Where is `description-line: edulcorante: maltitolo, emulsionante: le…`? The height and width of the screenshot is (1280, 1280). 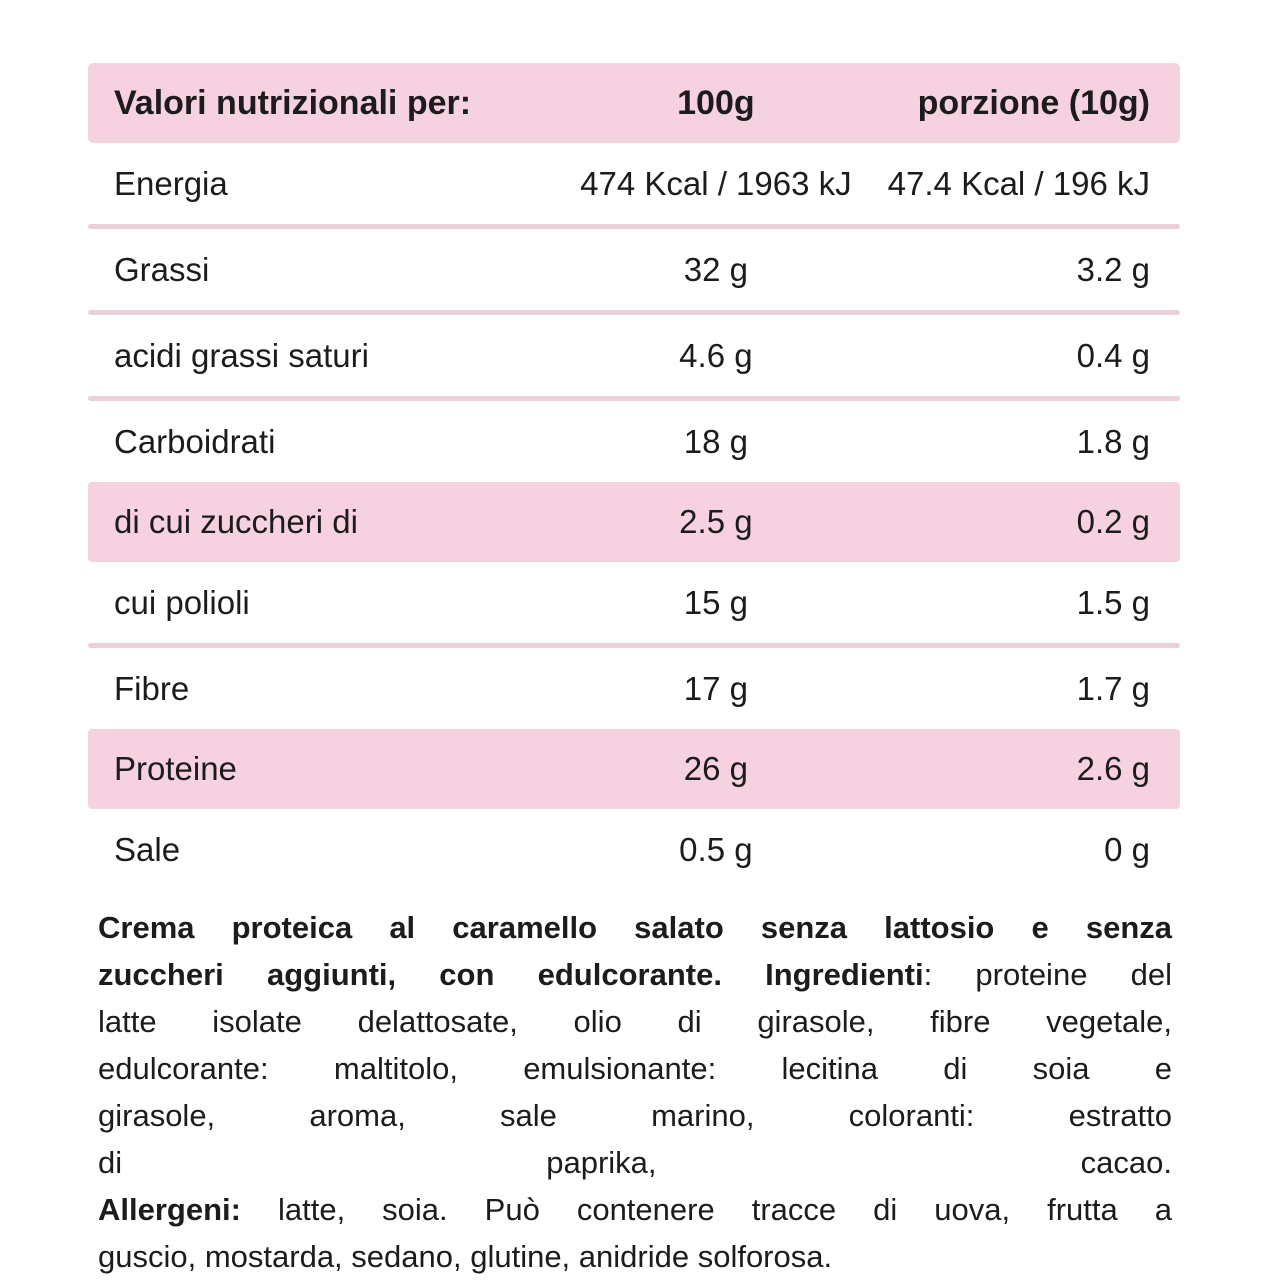
description-line: edulcorante: maltitolo, emulsionante: le… is located at coordinates (635, 1068).